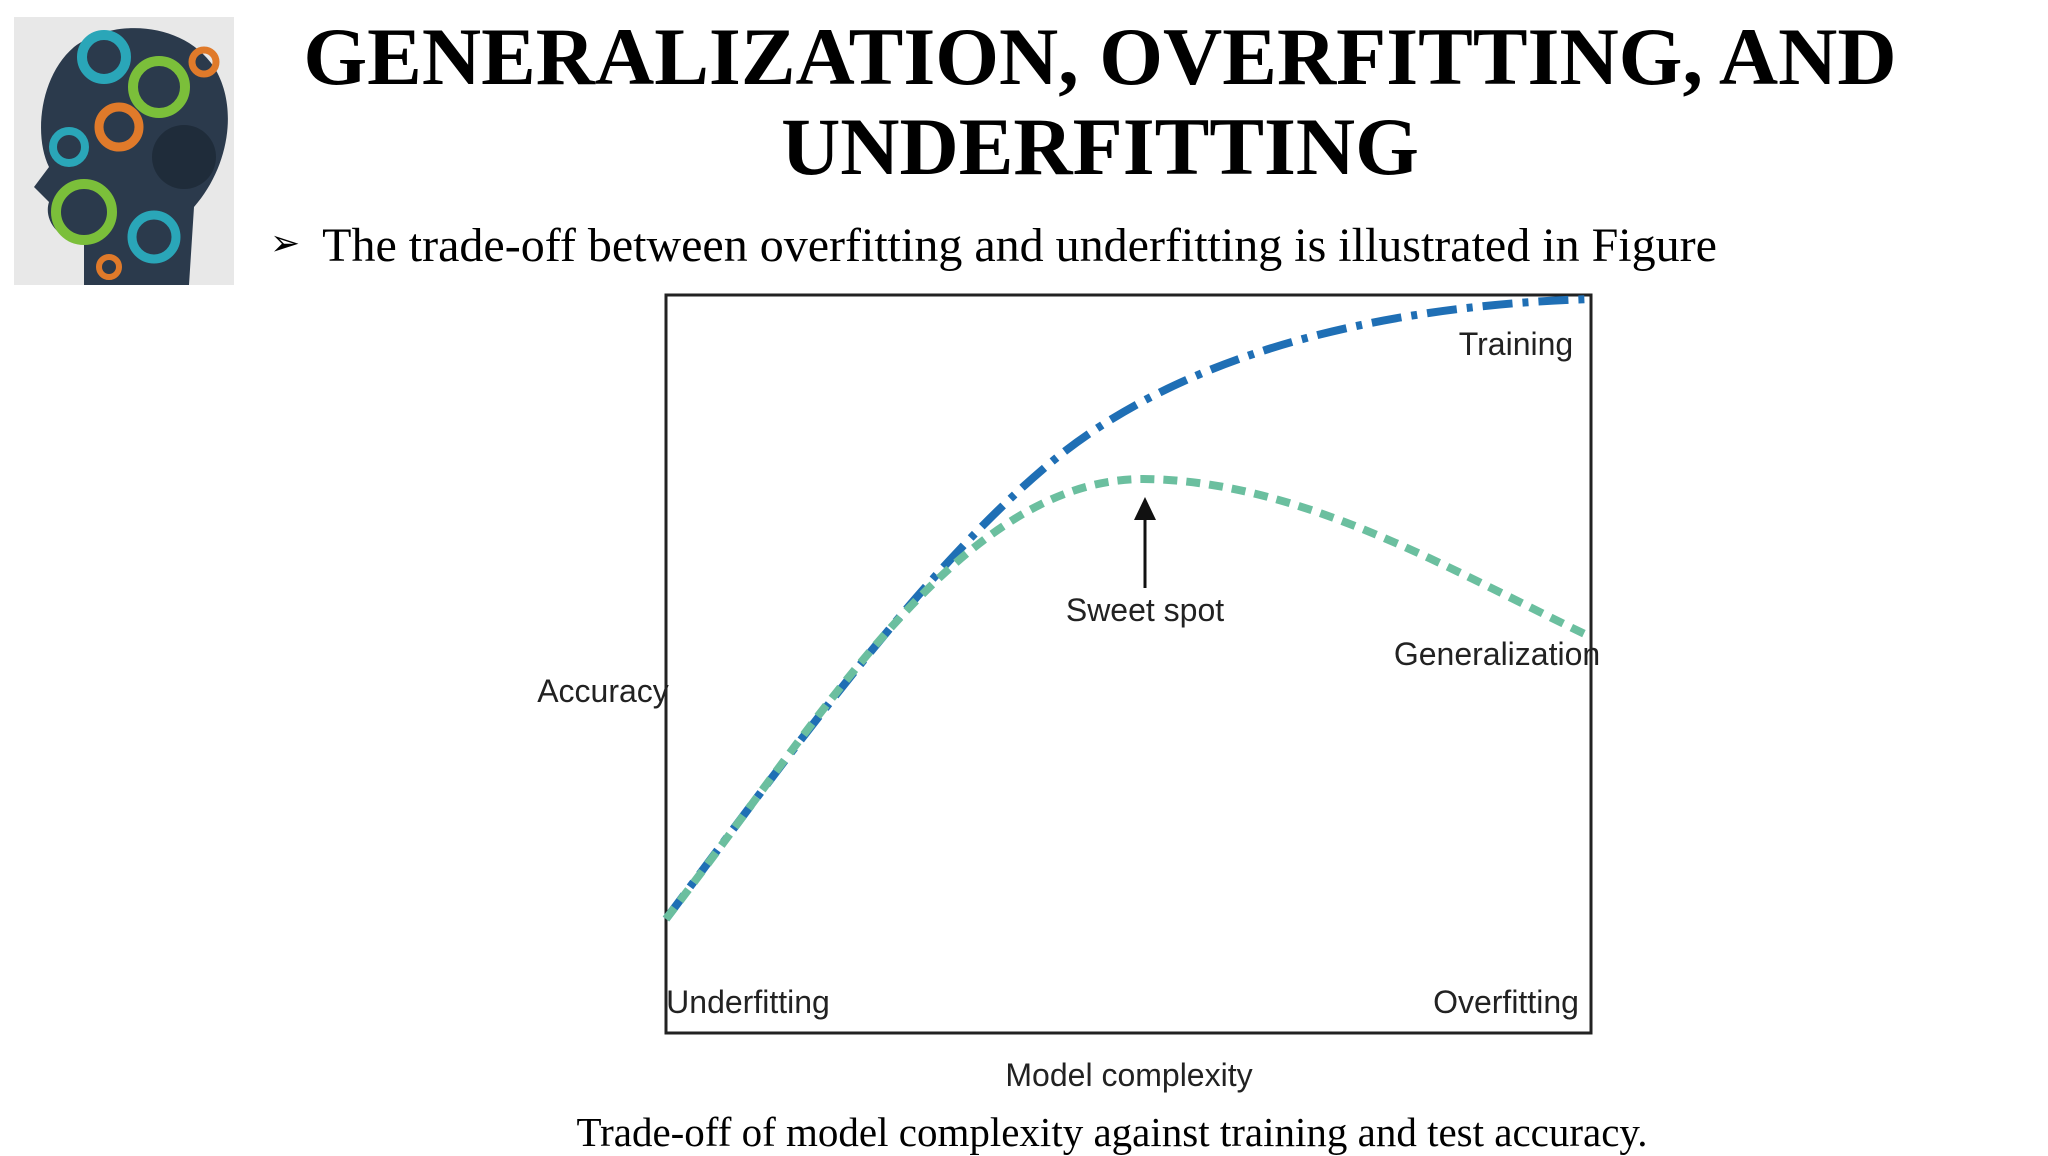 The height and width of the screenshot is (1156, 2048). I want to click on region-label: Overfitting, so click(1506, 1002).